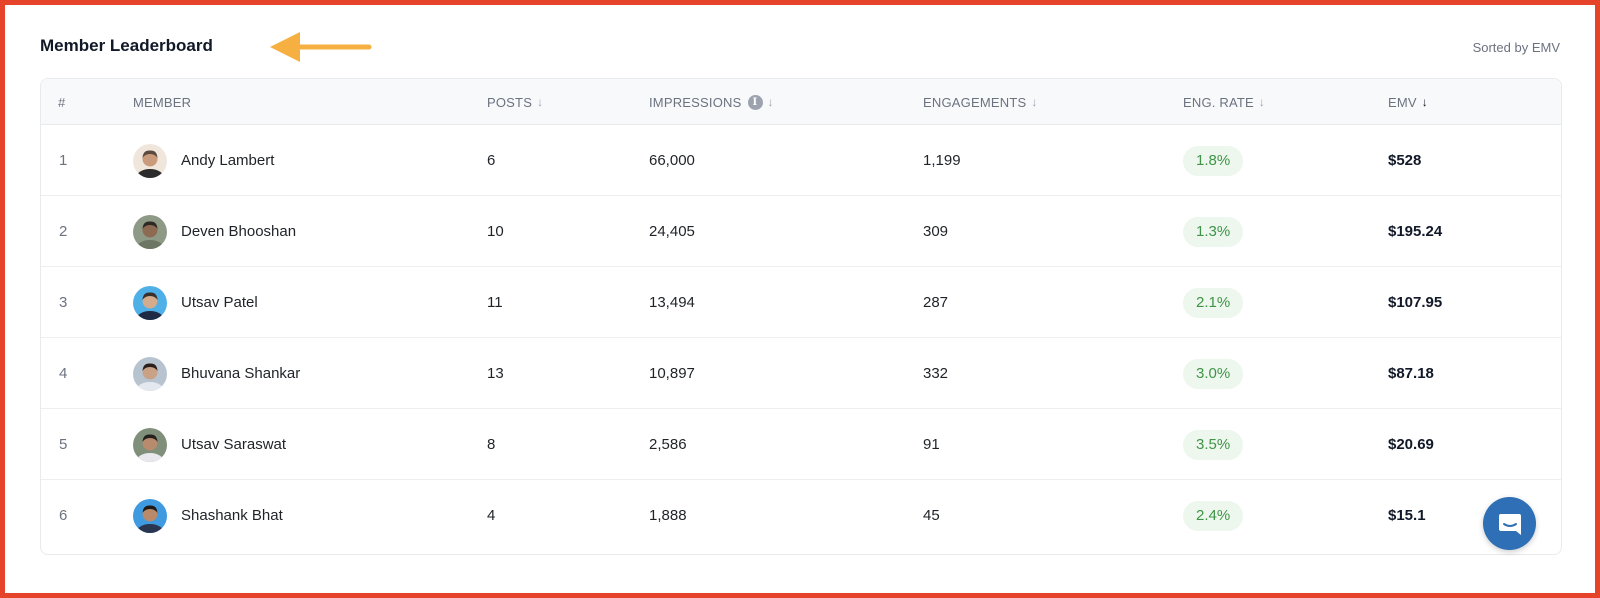 The width and height of the screenshot is (1600, 598). I want to click on table-row: 6 Shashank Bhat 4 1,888 45 2.4% $15.1, so click(801, 515).